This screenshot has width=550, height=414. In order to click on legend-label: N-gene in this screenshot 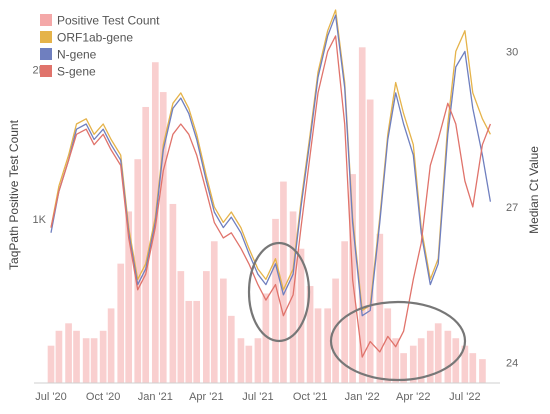, I will do `click(77, 55)`.